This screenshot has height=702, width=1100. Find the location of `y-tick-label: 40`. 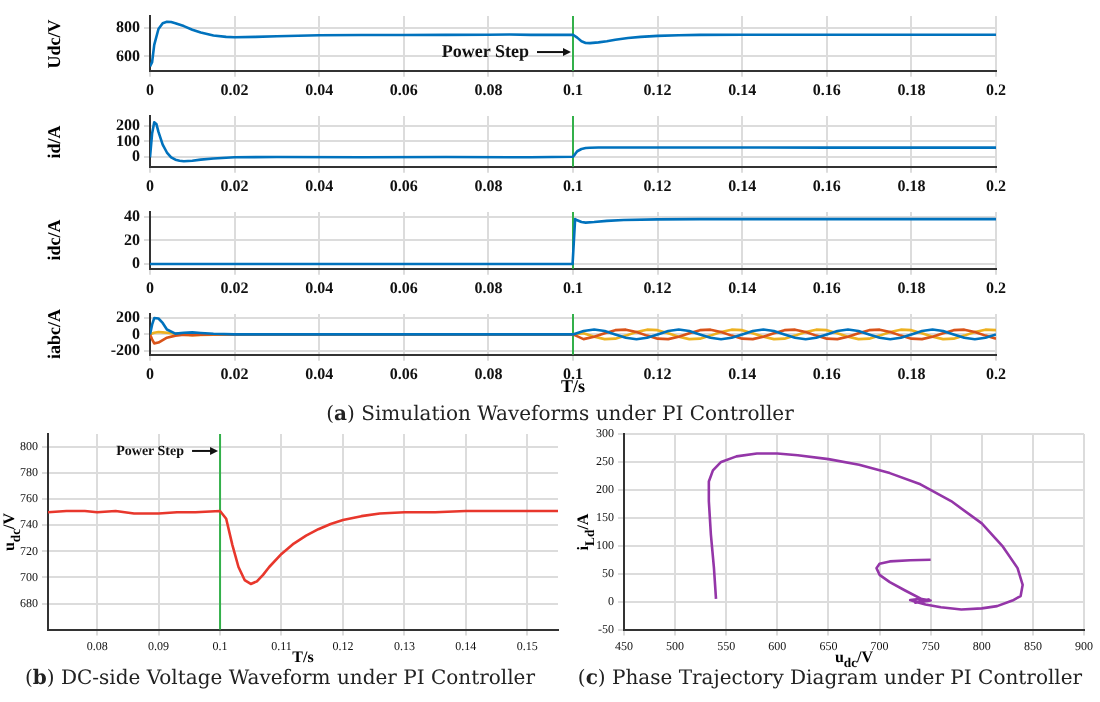

y-tick-label: 40 is located at coordinates (132, 215).